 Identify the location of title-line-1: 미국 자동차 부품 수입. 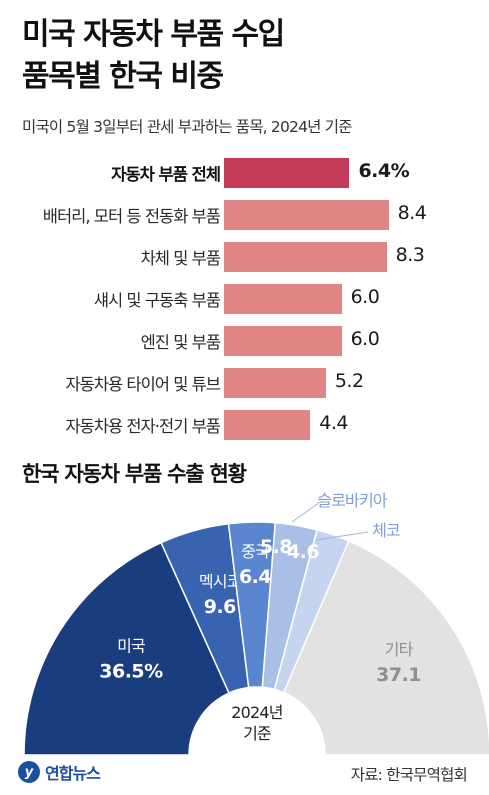
(153, 34).